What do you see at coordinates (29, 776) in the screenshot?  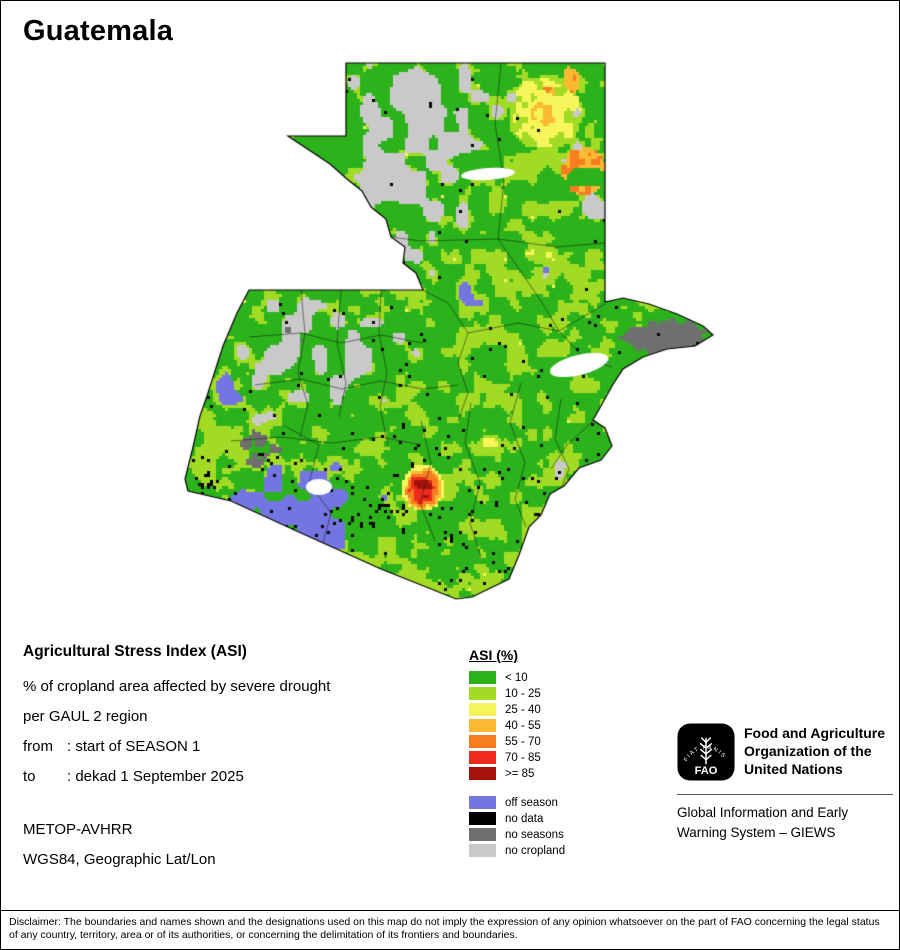 I see `to-label: to` at bounding box center [29, 776].